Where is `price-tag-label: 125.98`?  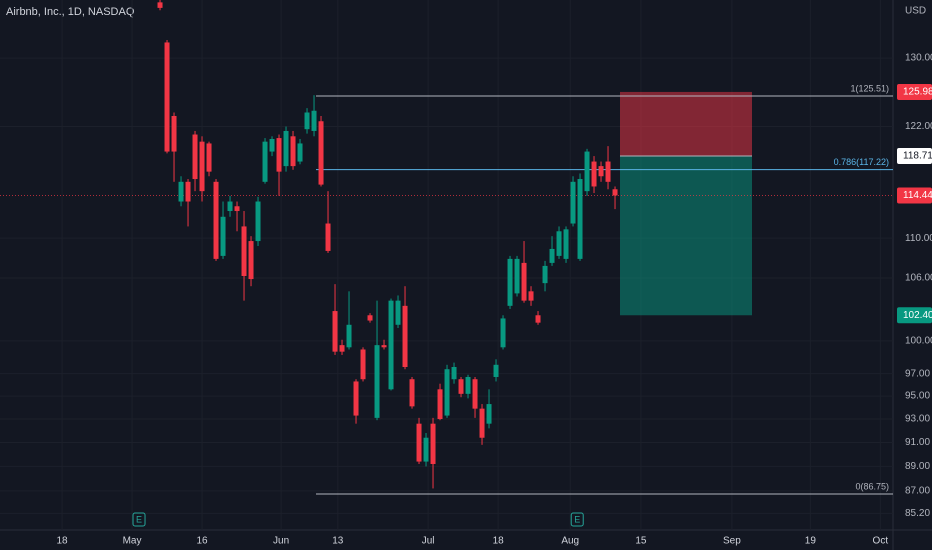
price-tag-label: 125.98 is located at coordinates (917, 92).